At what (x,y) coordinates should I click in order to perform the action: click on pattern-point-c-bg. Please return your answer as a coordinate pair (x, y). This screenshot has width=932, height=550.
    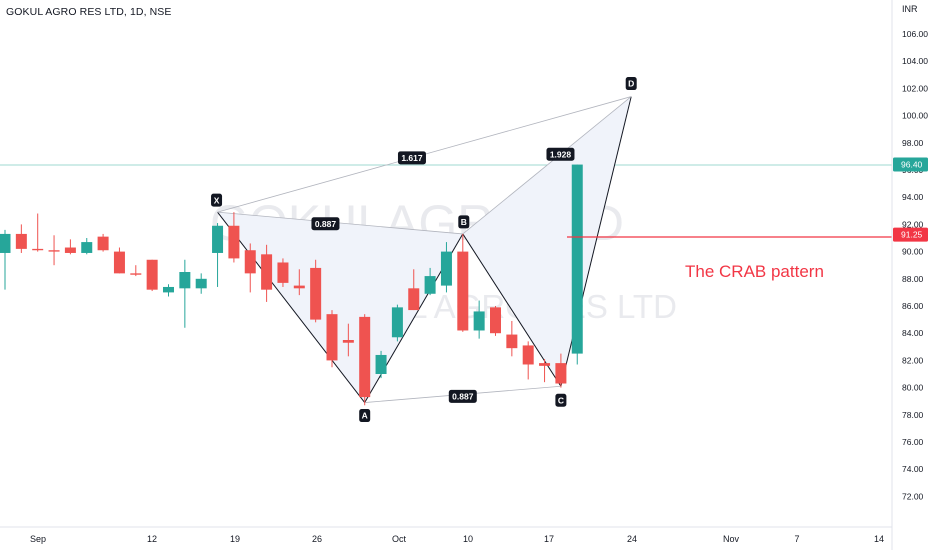
    Looking at the image, I should click on (561, 400).